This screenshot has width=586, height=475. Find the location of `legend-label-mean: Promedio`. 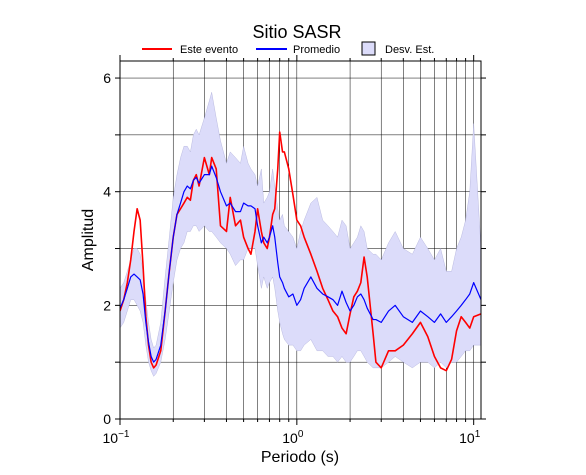

legend-label-mean: Promedio is located at coordinates (316, 50).